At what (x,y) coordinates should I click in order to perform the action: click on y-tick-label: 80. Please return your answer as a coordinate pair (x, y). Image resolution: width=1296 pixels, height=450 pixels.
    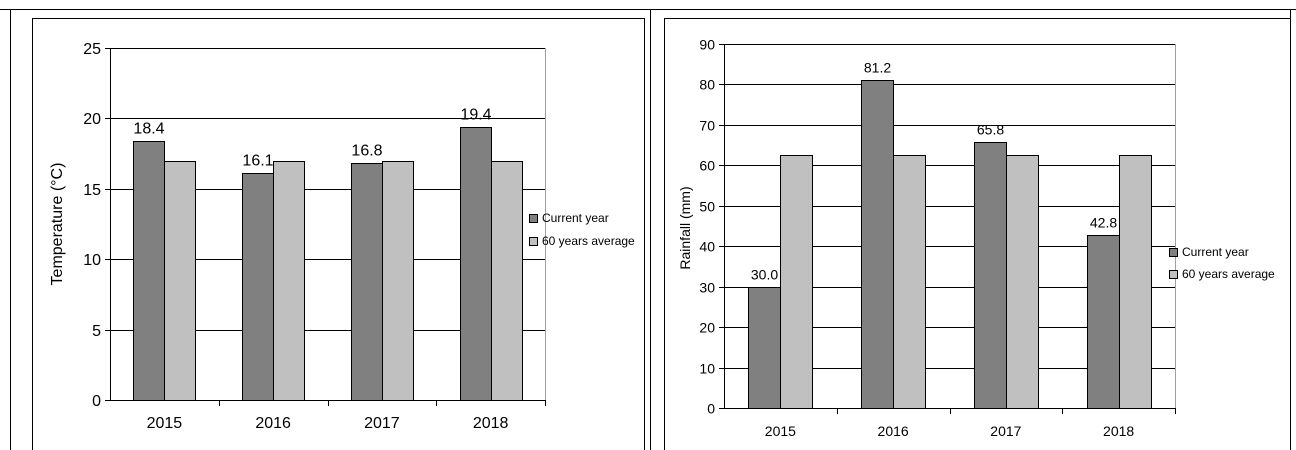
    Looking at the image, I should click on (707, 84).